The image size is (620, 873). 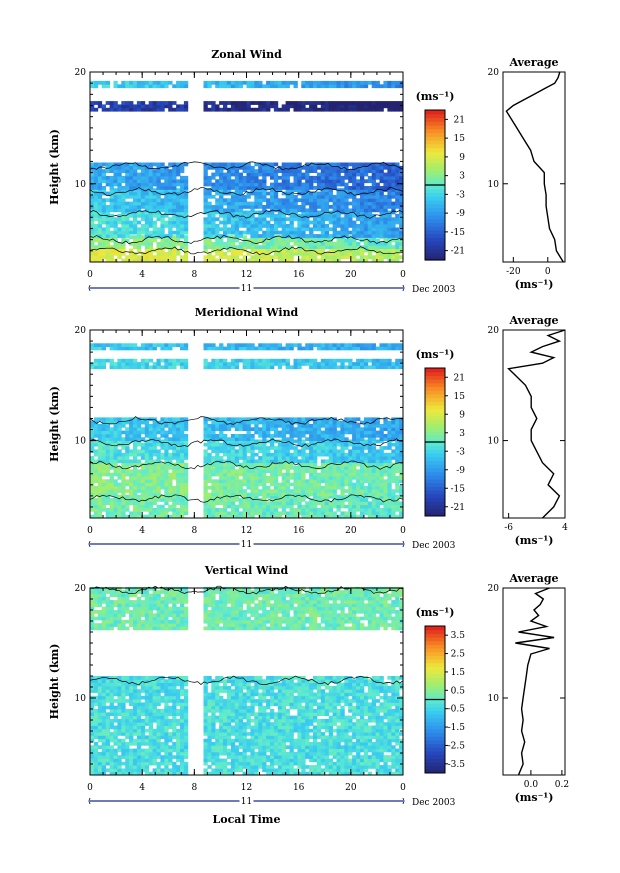 I want to click on colorbar-segment, so click(x=435, y=254).